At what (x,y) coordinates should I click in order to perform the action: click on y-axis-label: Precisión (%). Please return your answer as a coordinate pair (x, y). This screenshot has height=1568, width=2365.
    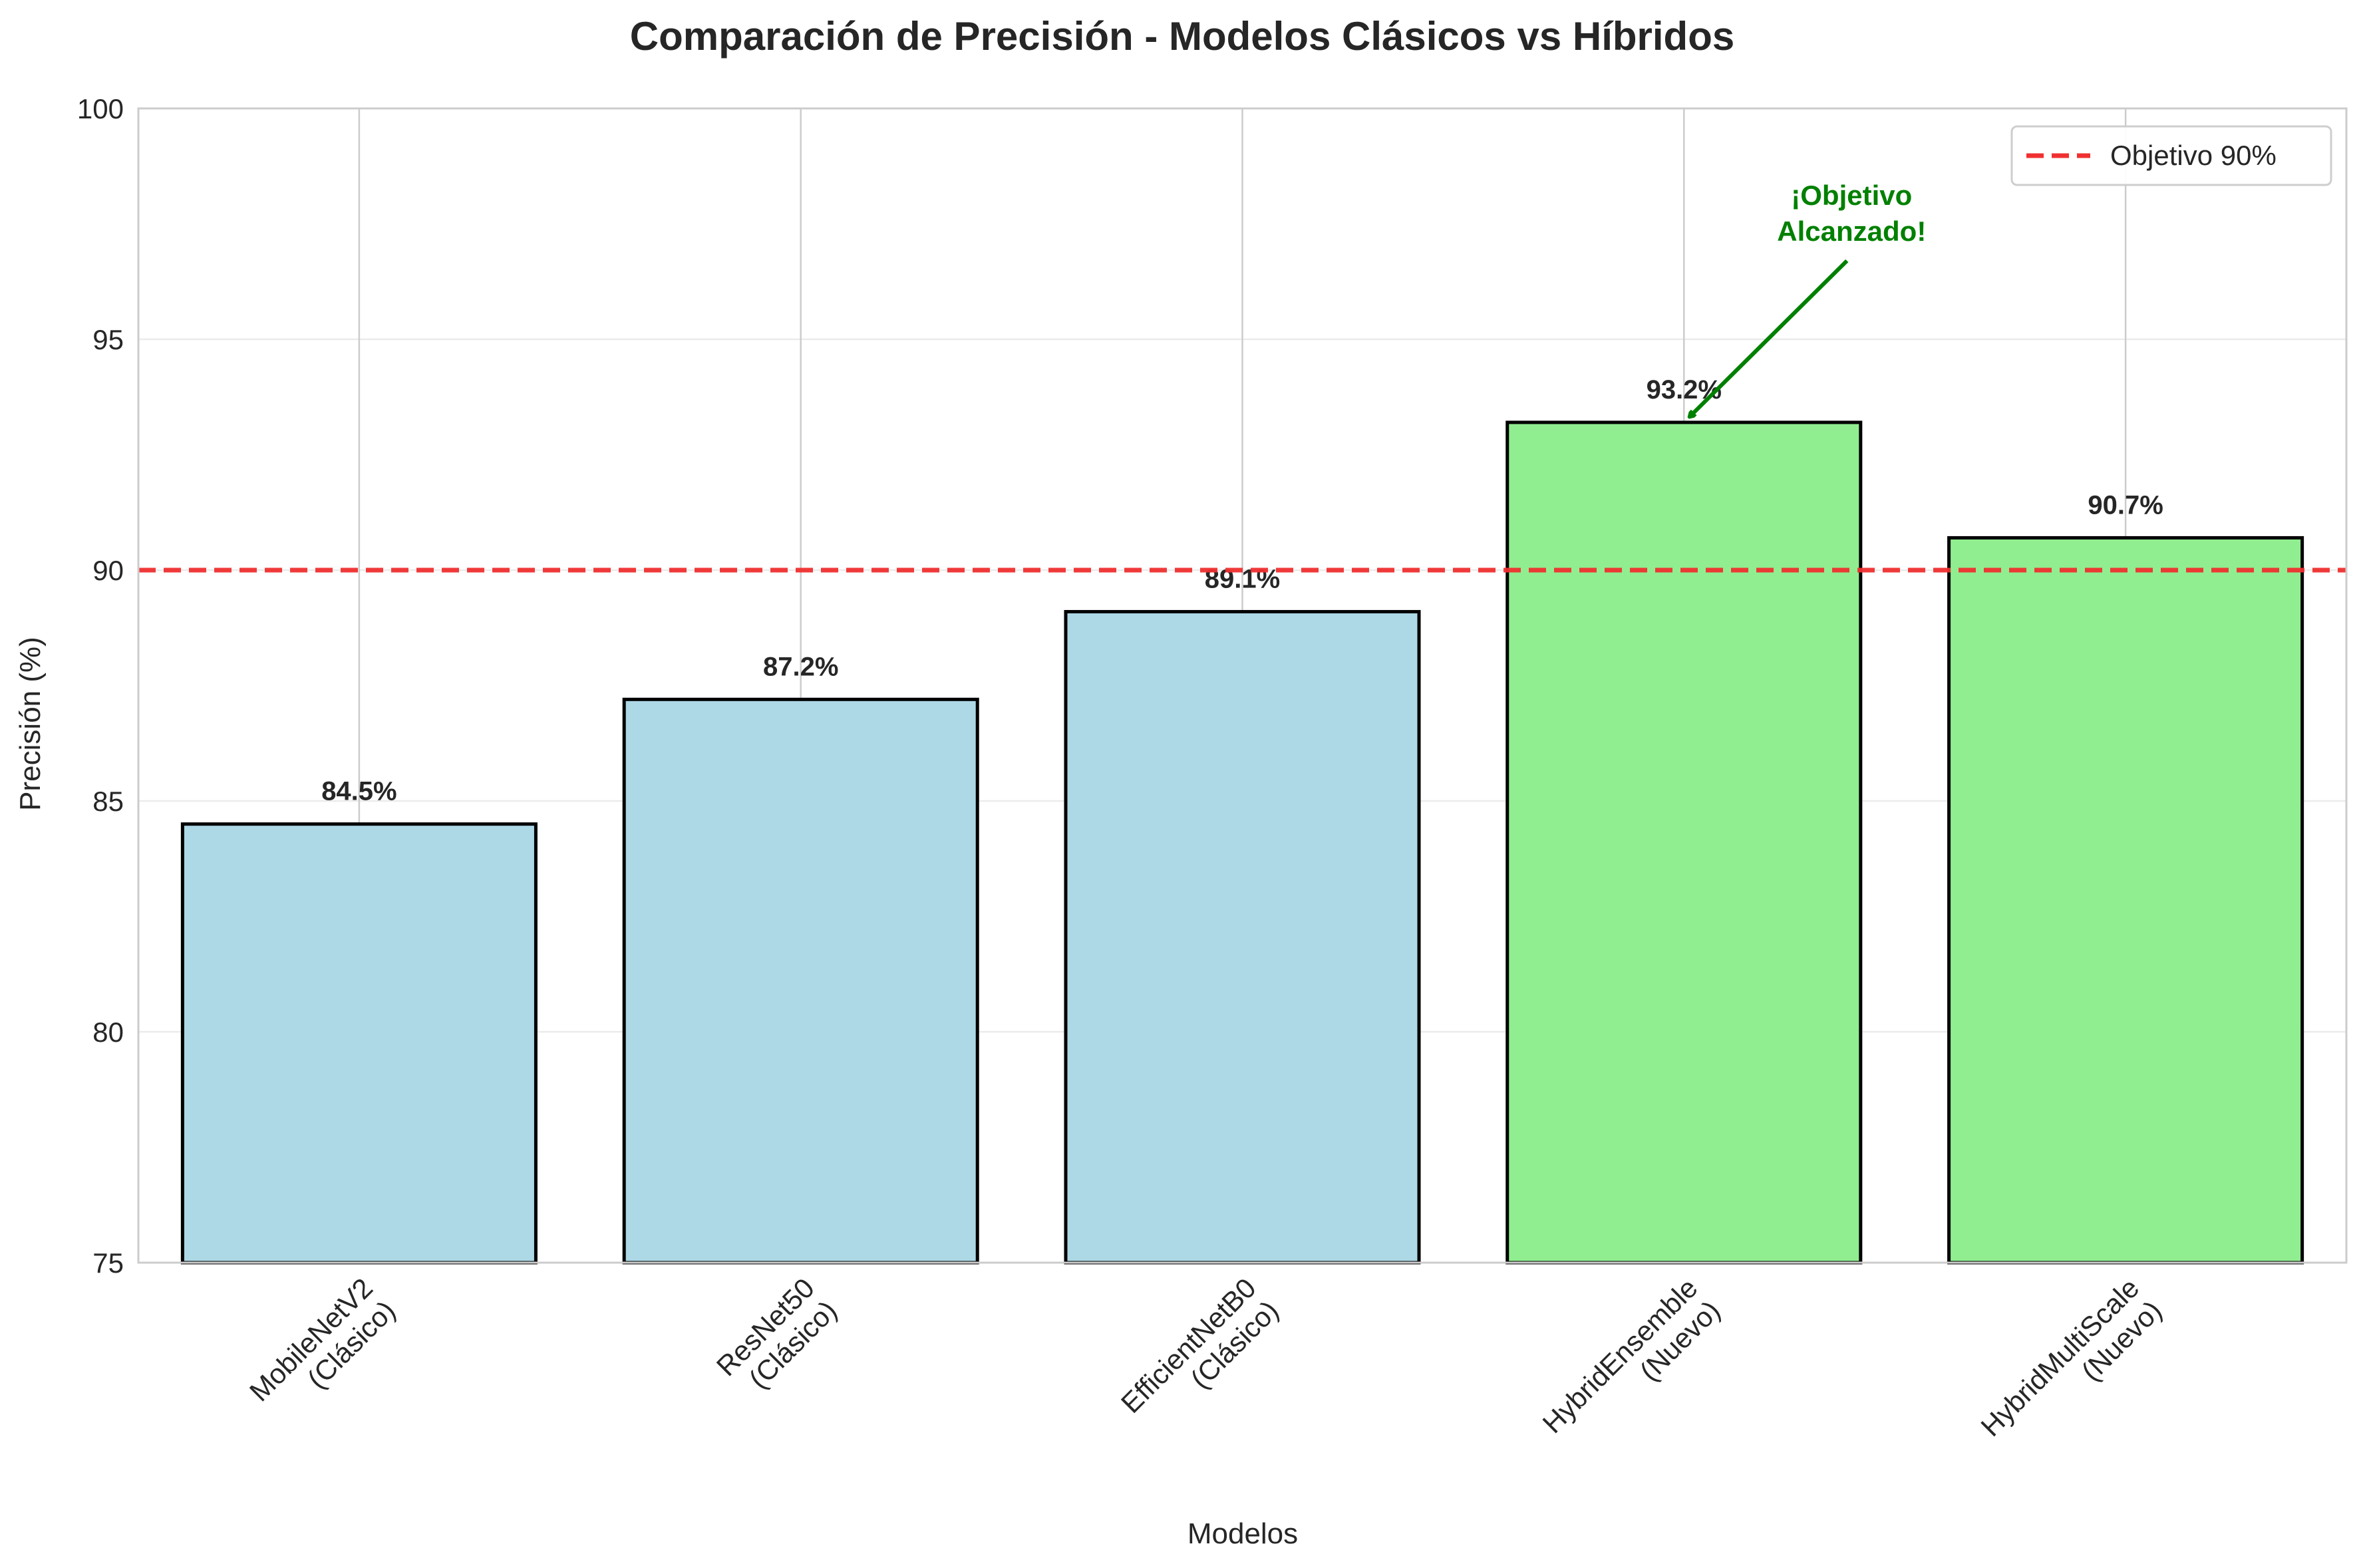
    Looking at the image, I should click on (30, 724).